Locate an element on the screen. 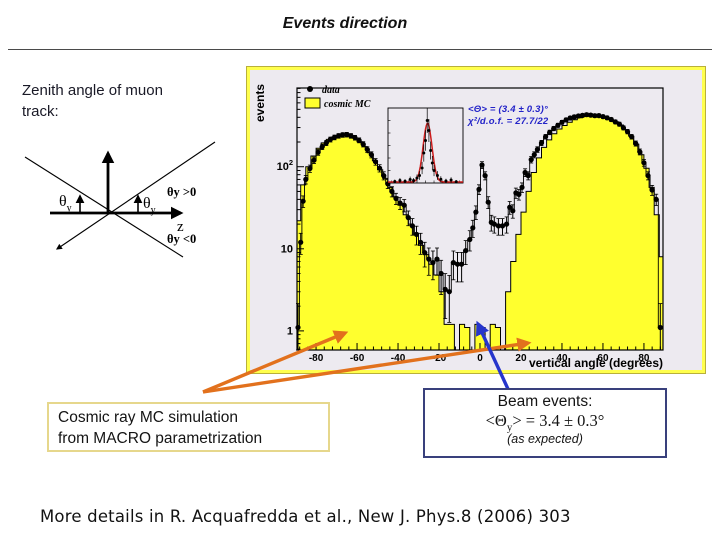  y-tick-label: 1 is located at coordinates (290, 331).